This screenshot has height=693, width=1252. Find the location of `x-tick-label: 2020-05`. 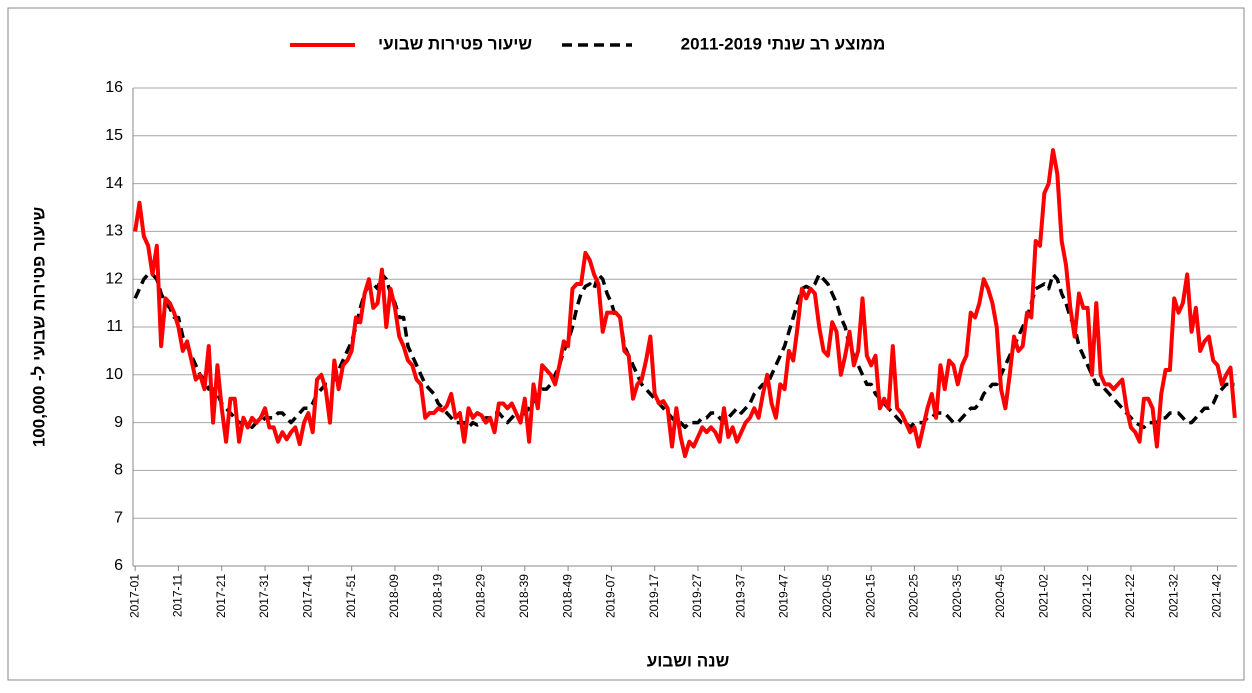

x-tick-label: 2020-05 is located at coordinates (827, 596).